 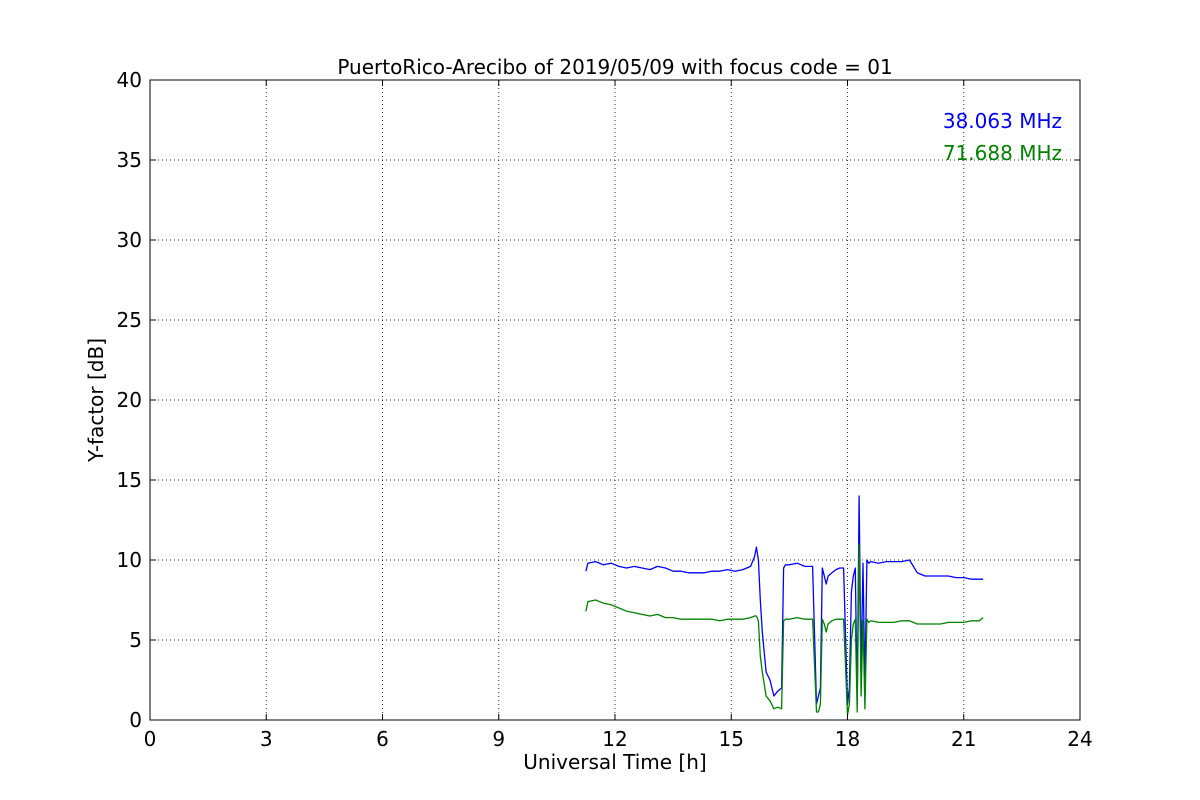 I want to click on y-tick-label: 25, so click(x=129, y=320).